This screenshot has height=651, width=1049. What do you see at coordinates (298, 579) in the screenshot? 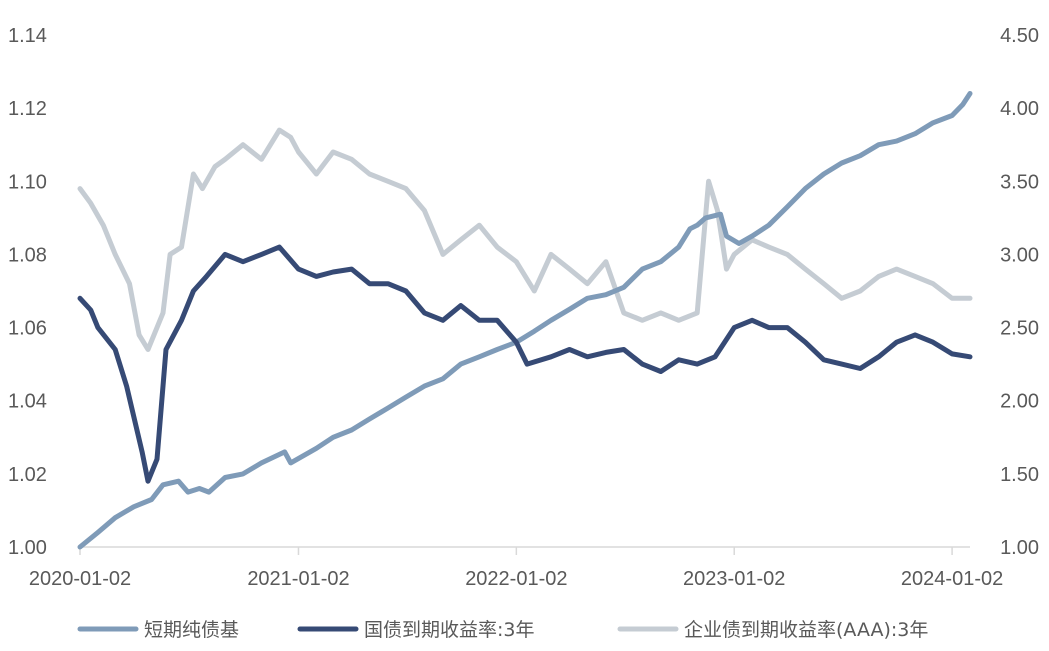
I see `x-tick-label: 2021-01-02` at bounding box center [298, 579].